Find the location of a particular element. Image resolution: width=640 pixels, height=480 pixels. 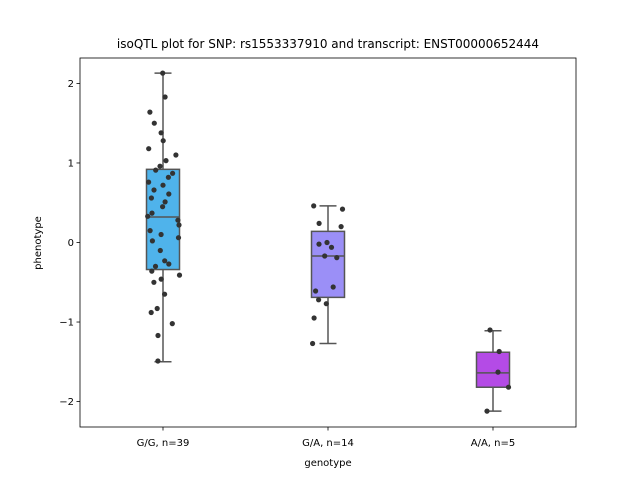

x-tick-label: G/A, n=14 is located at coordinates (328, 443).